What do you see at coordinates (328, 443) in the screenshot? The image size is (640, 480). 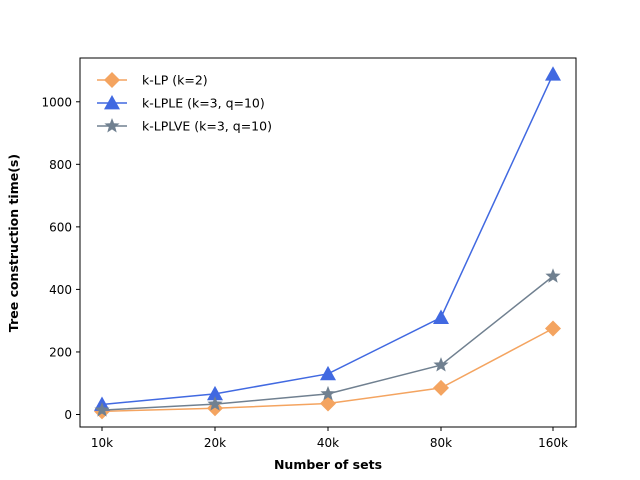 I see `x-tick-label: 40k` at bounding box center [328, 443].